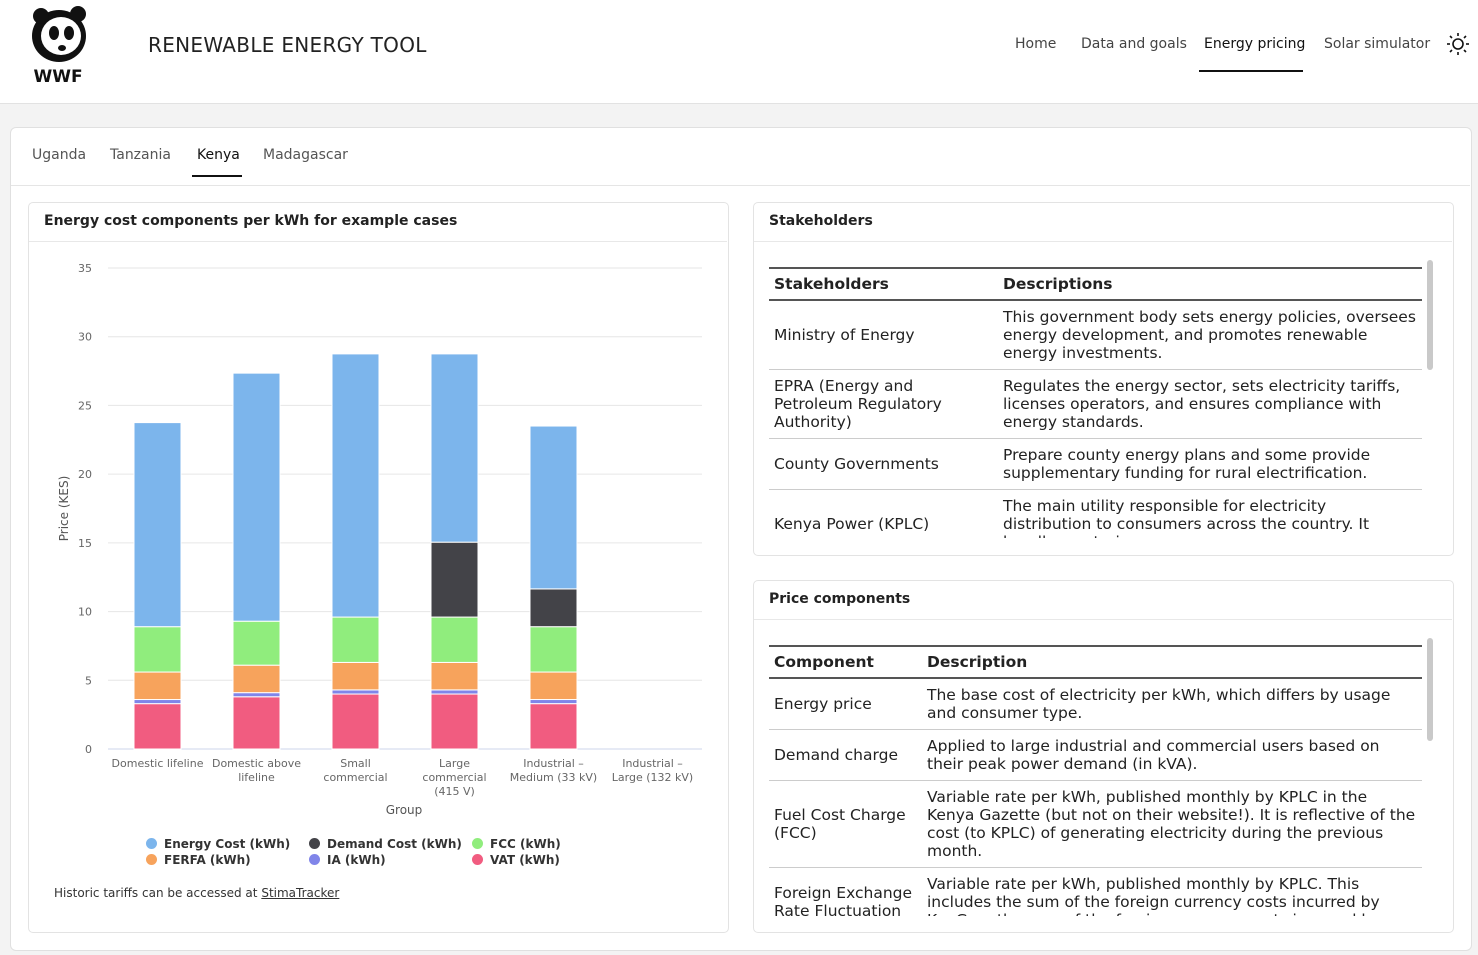  Describe the element at coordinates (883, 513) in the screenshot. I see `table-cell: Kenya Power (KPLC)` at that location.